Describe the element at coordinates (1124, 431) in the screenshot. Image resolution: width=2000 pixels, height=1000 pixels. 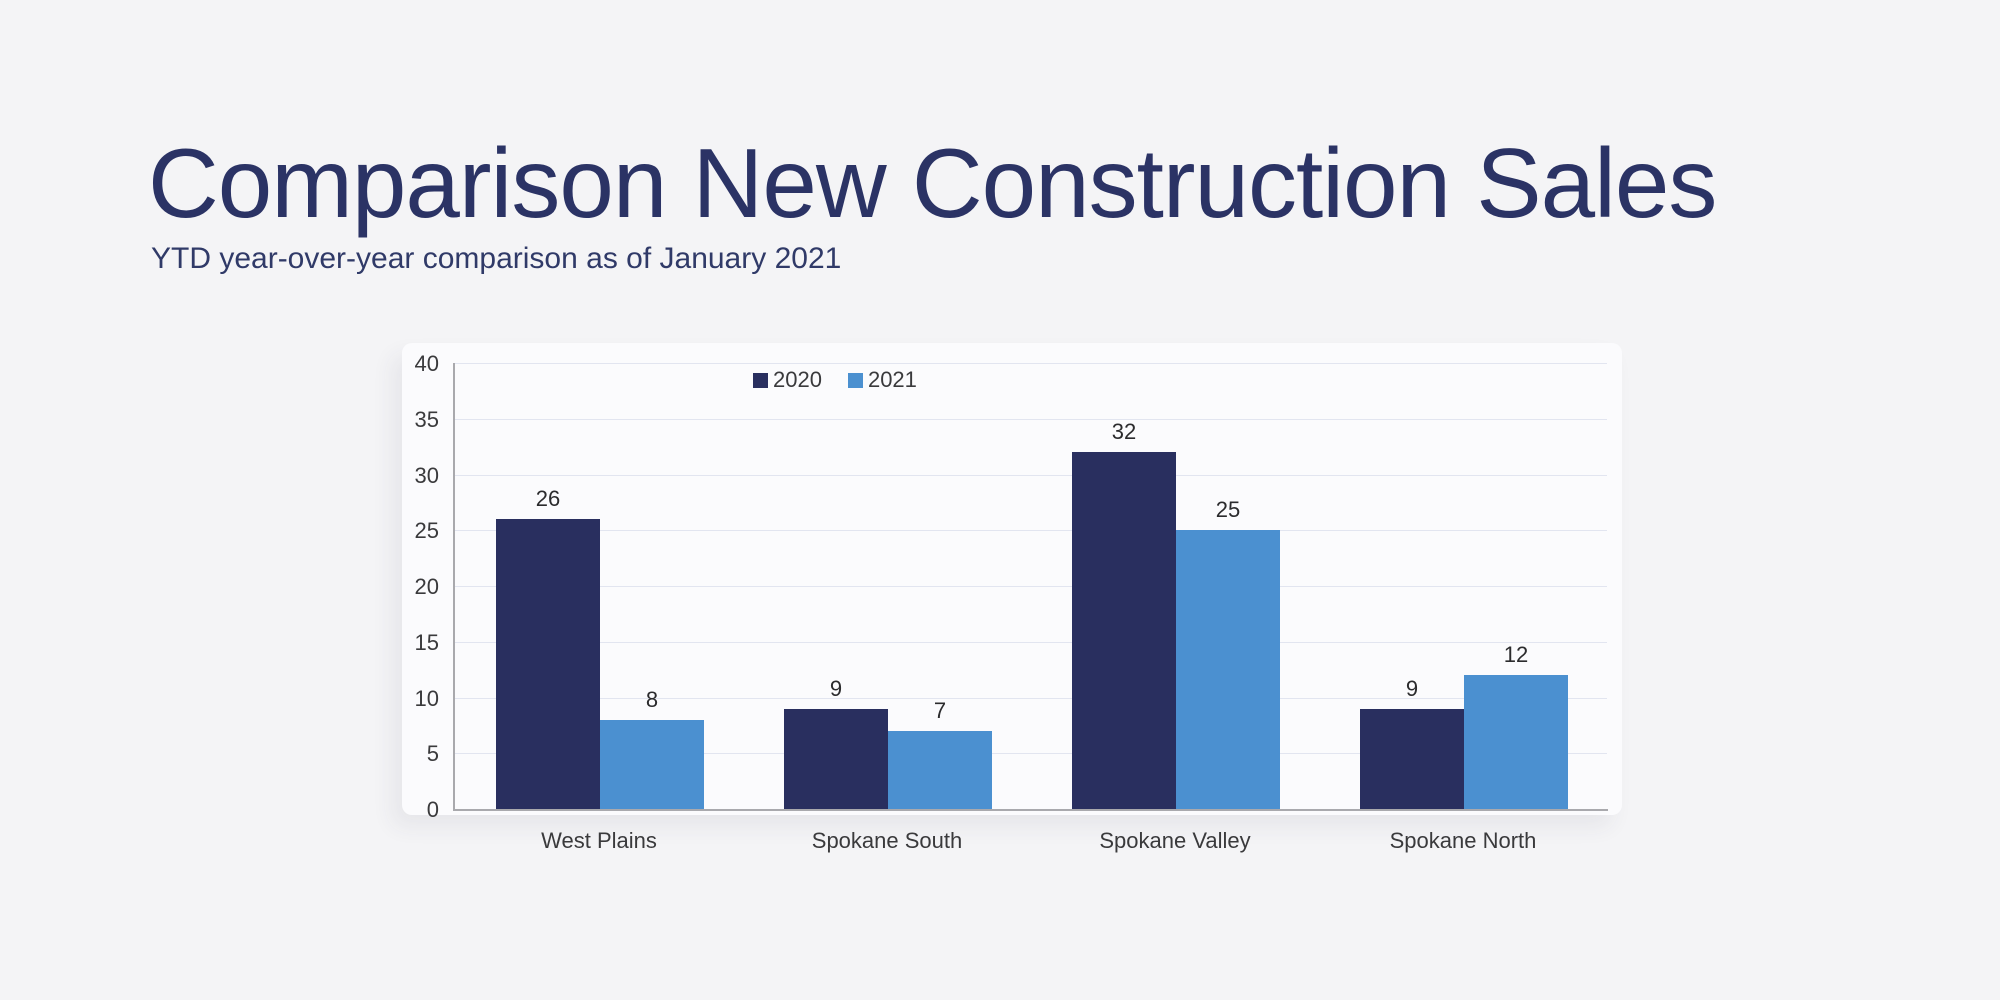
I see `bar-value-label-2020-spokane-valley: 32` at that location.